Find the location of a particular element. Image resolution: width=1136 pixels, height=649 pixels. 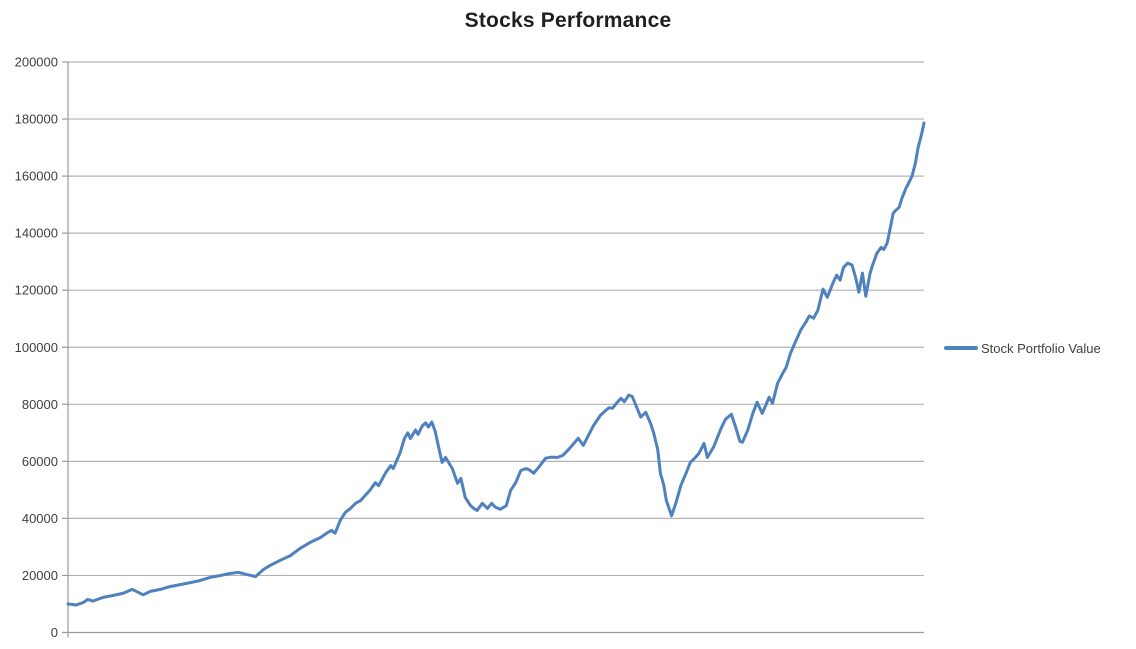

y-axis-label: 80000 is located at coordinates (40, 404).